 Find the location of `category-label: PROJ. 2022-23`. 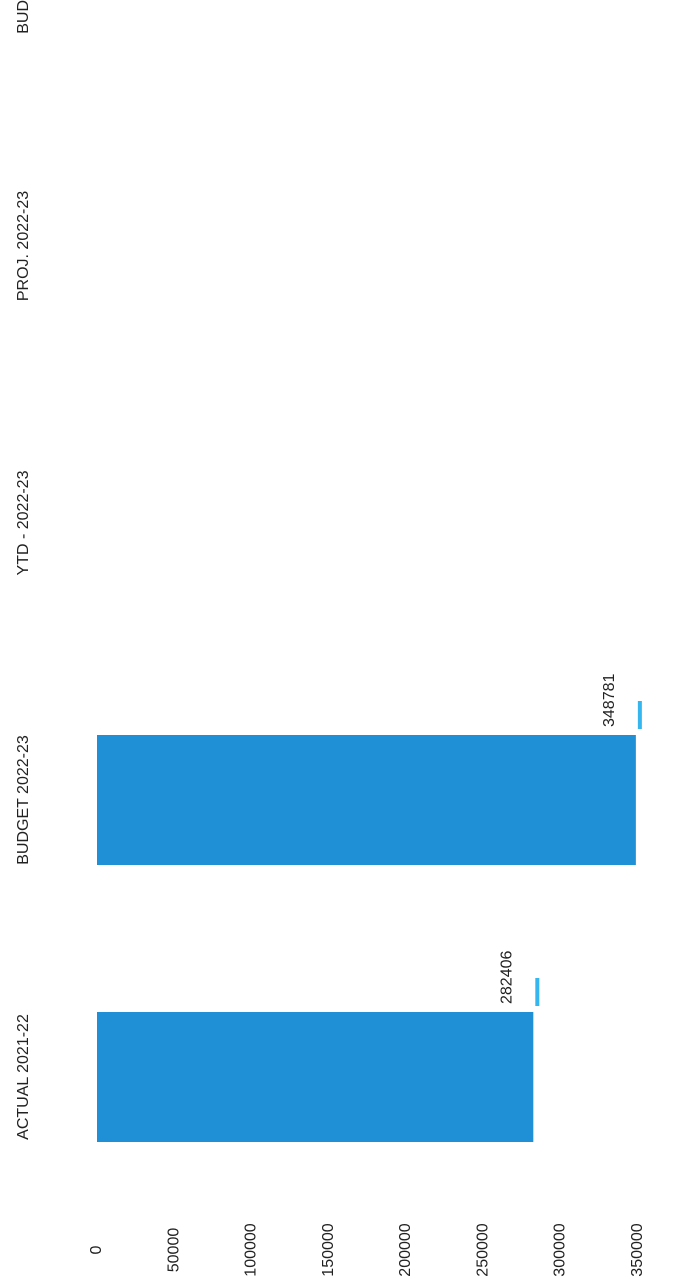

category-label: PROJ. 2022-23 is located at coordinates (23, 246).